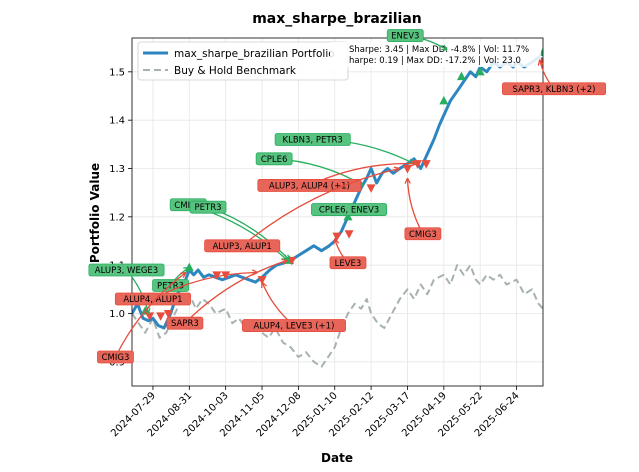 The width and height of the screenshot is (639, 472). I want to click on annotation-label: SAPR3, so click(185, 324).